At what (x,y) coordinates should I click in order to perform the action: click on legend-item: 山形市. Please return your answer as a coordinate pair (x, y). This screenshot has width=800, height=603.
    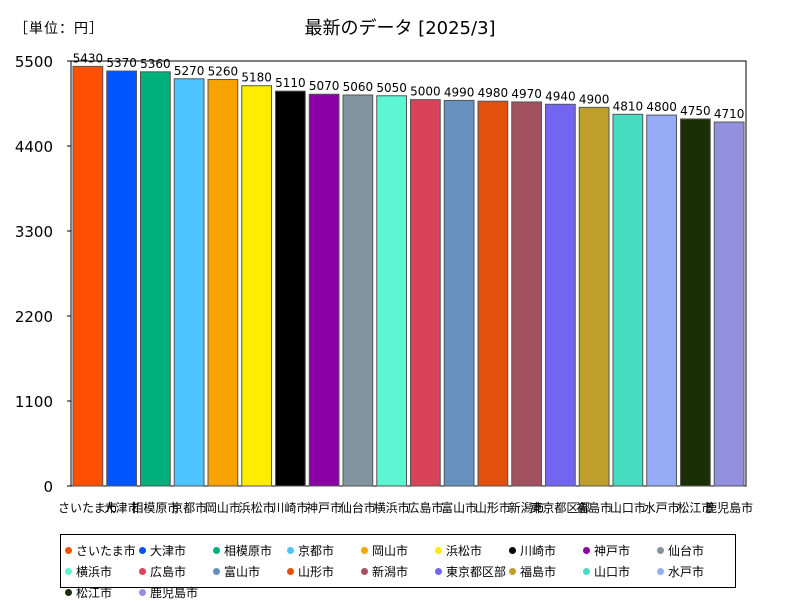
    Looking at the image, I should click on (324, 571).